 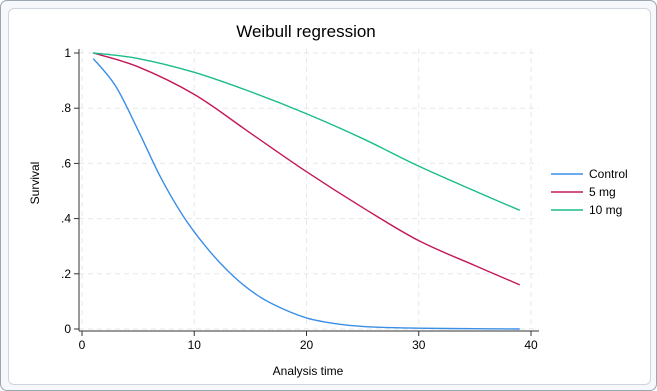 What do you see at coordinates (419, 345) in the screenshot?
I see `x-tick-label: 30` at bounding box center [419, 345].